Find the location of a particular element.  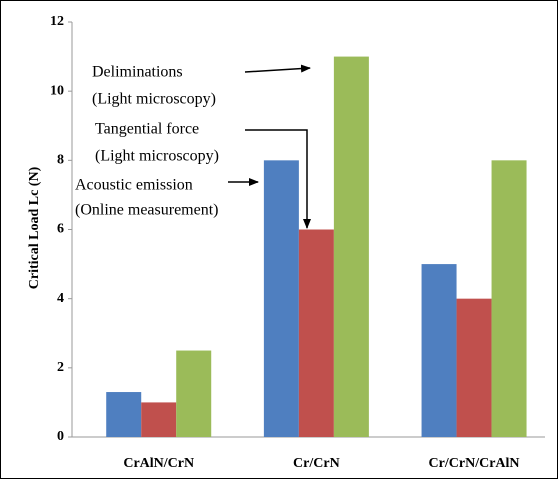

annotation: (Online measurement) is located at coordinates (147, 210).